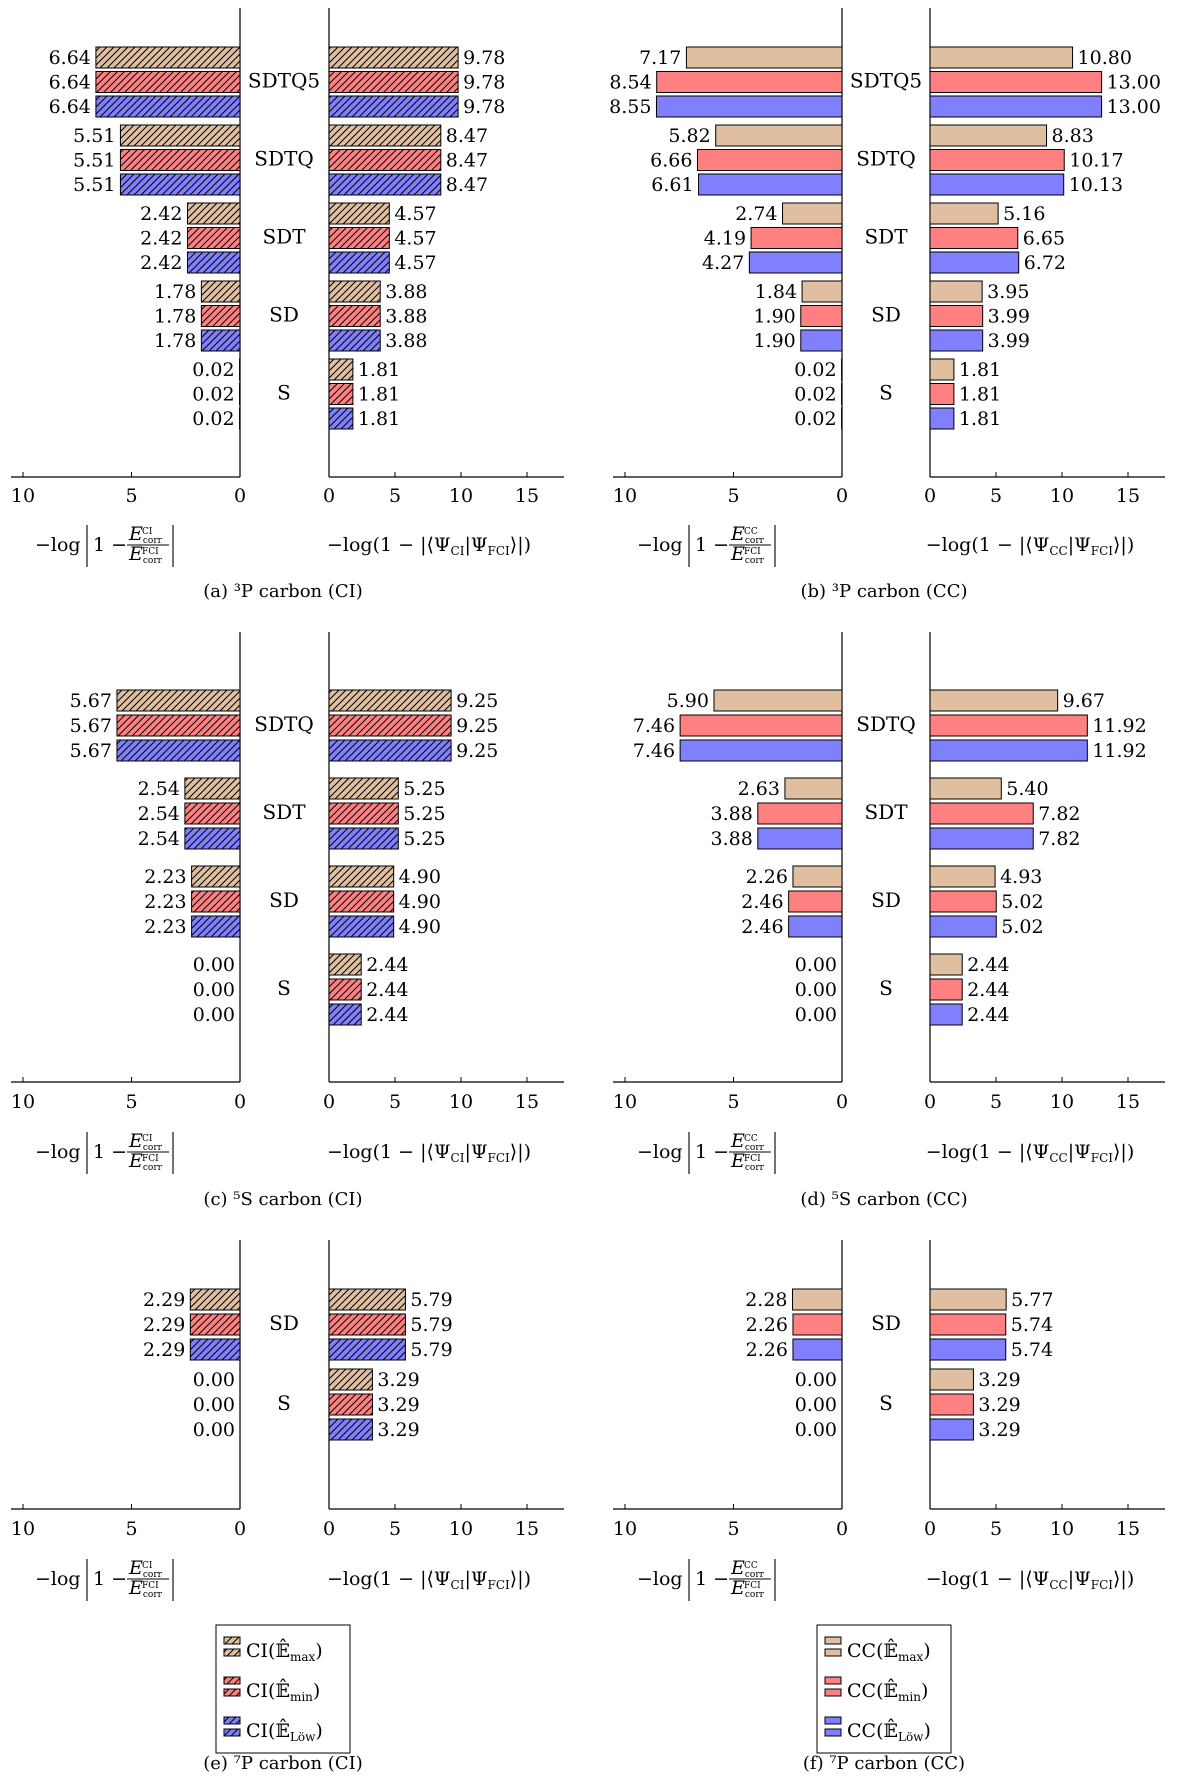 This screenshot has height=1781, width=1194. I want to click on left-value-label: 2.28, so click(766, 1300).